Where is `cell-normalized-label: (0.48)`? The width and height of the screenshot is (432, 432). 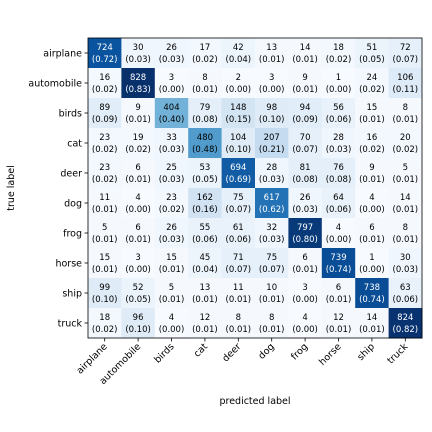
cell-normalized-label: (0.48) is located at coordinates (205, 150).